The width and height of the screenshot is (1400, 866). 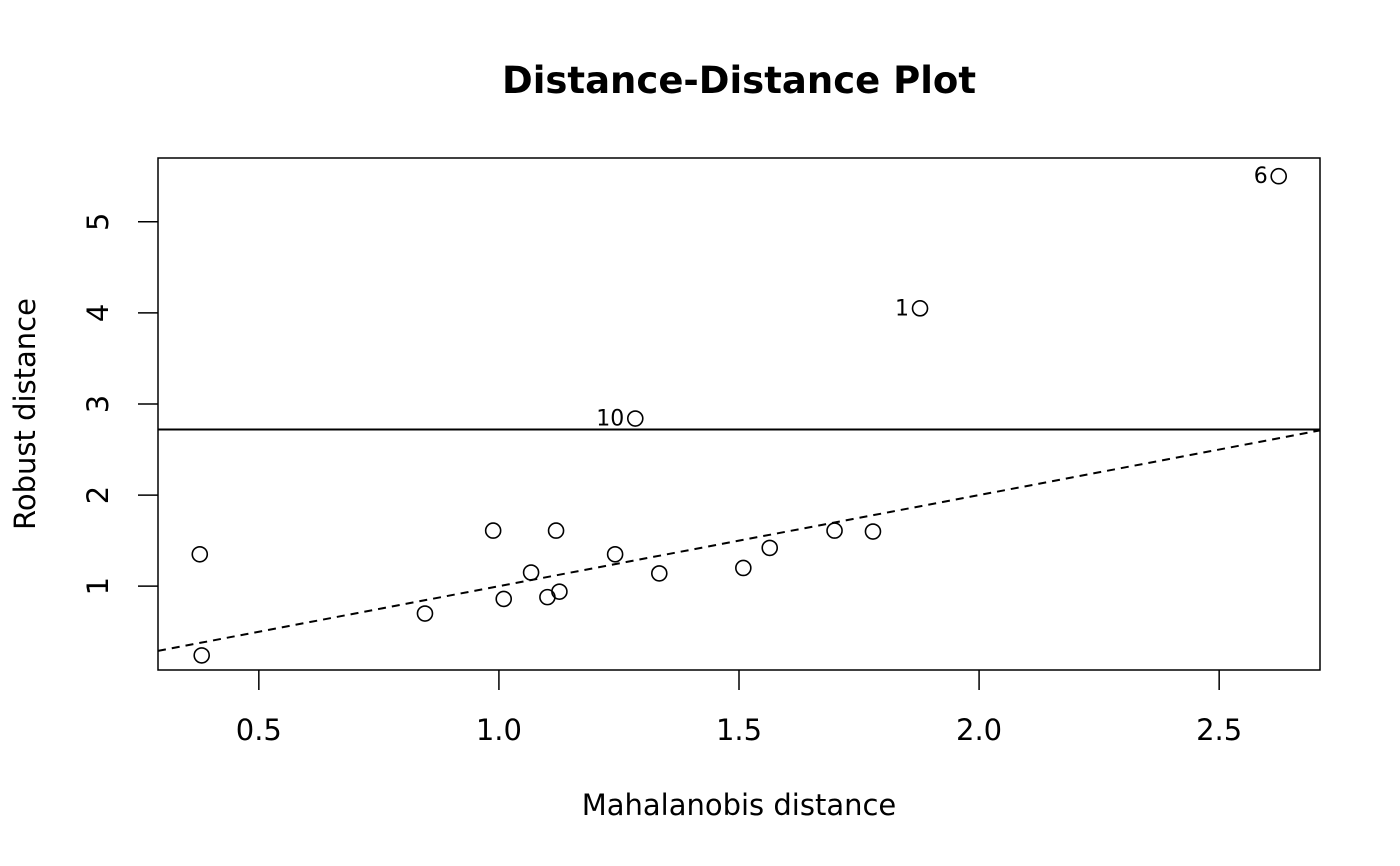 I want to click on y-tick-label: 1, so click(x=98, y=586).